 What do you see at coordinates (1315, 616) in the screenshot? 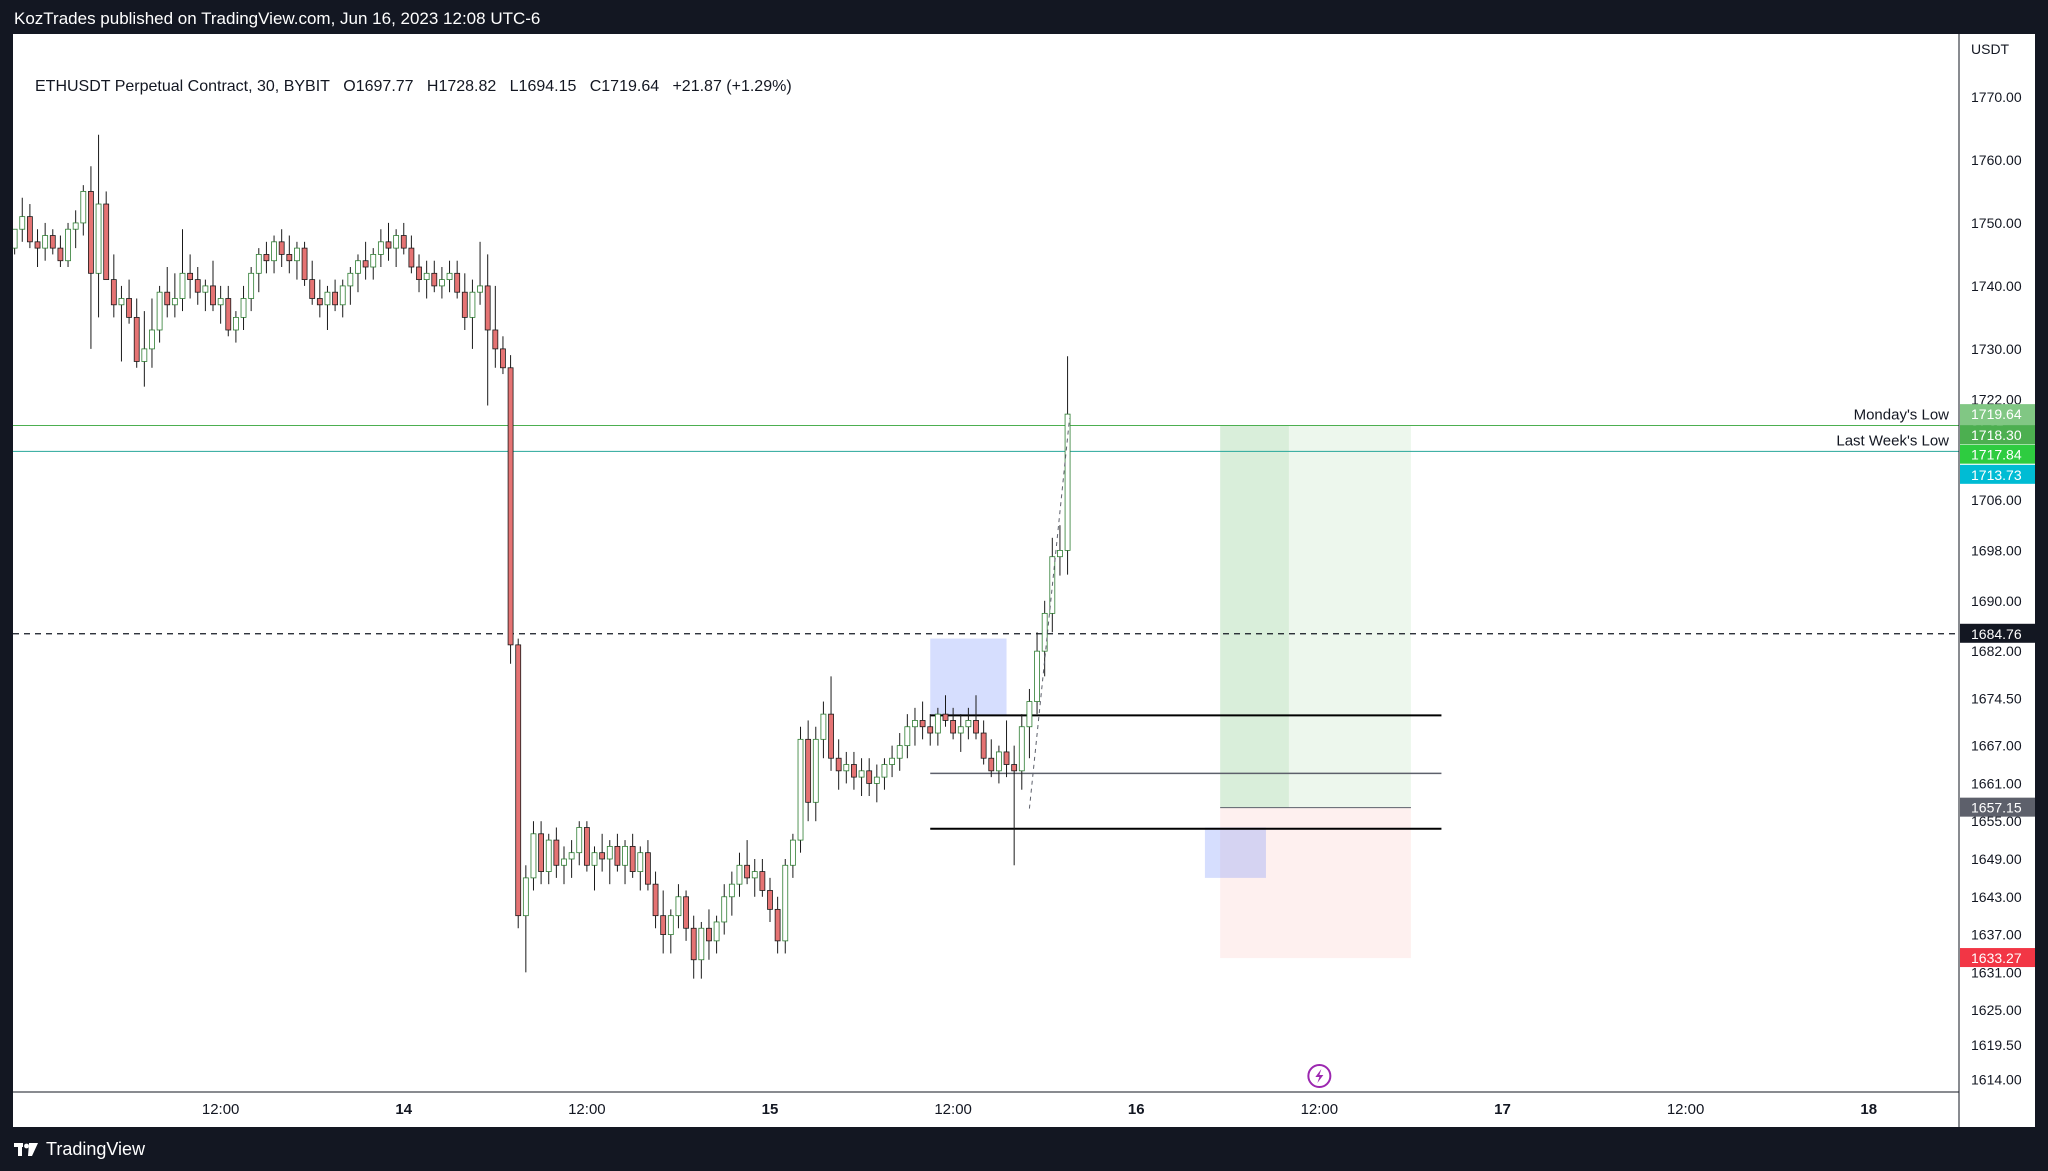
I see `long-position-profit-zone` at bounding box center [1315, 616].